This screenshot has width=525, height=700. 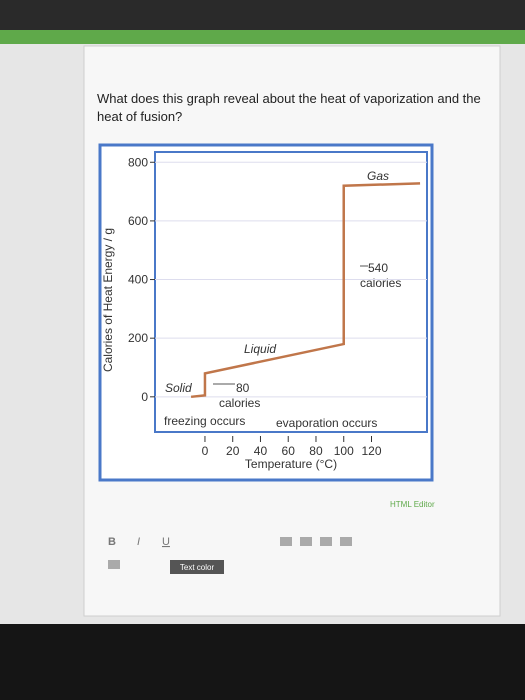 I want to click on annotation: Liquid, so click(x=260, y=349).